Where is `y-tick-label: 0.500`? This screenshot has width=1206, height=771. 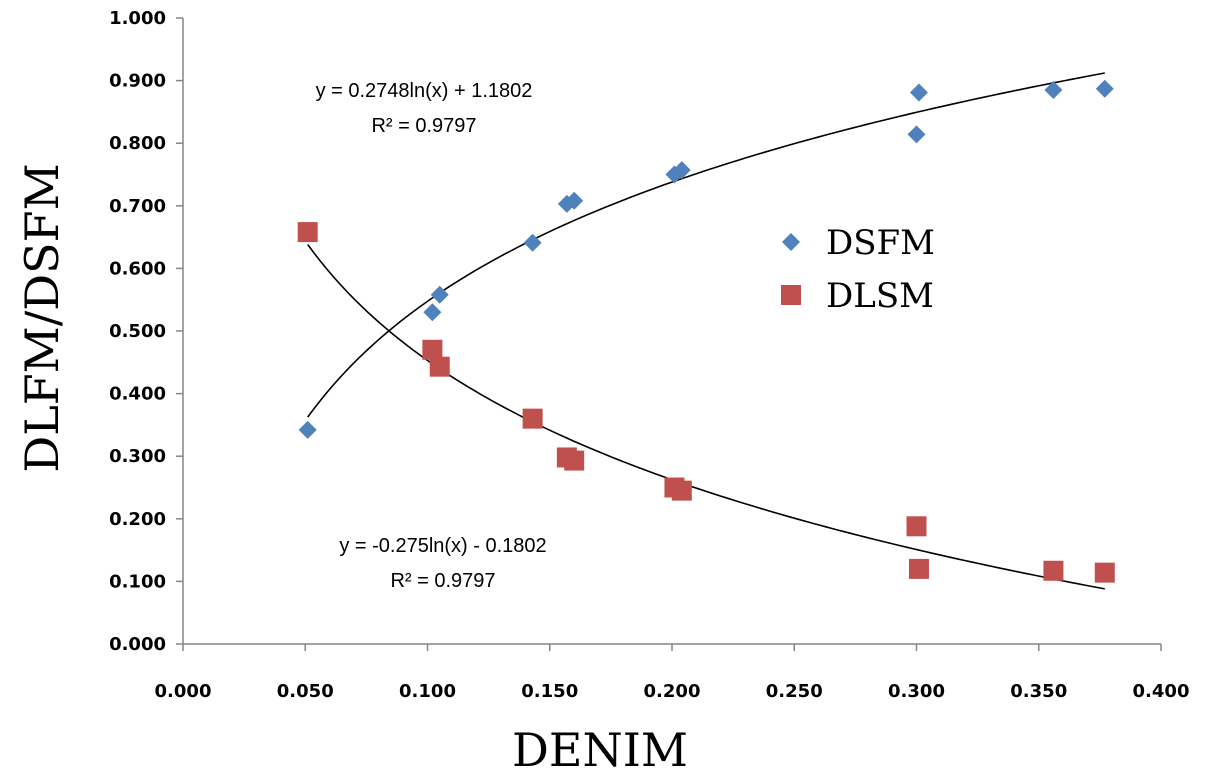 y-tick-label: 0.500 is located at coordinates (137, 331).